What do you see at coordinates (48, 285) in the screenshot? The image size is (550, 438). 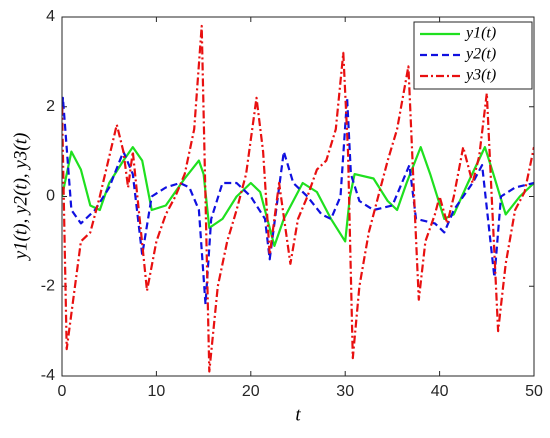 I see `y-tick-label: -2` at bounding box center [48, 285].